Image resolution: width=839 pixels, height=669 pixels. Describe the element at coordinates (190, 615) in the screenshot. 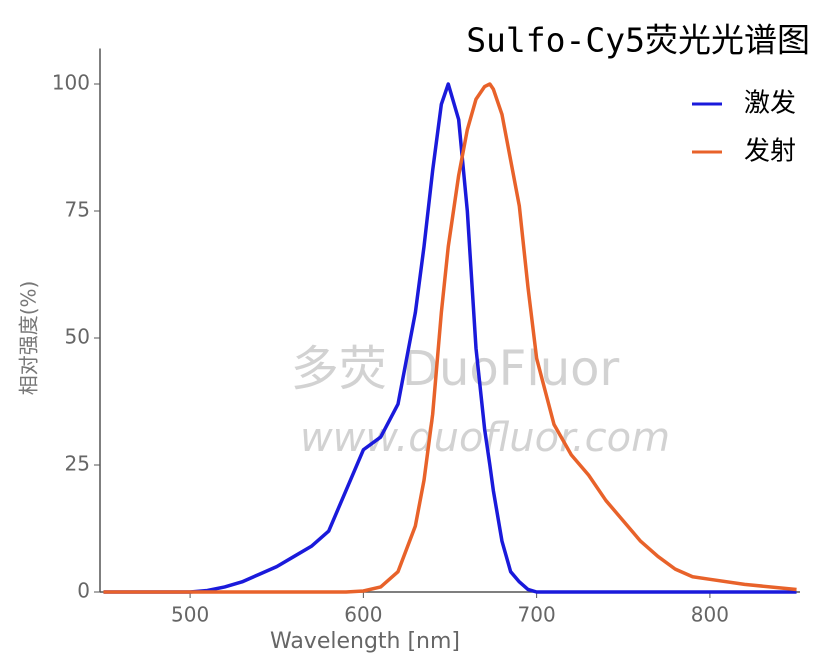

I see `x-tick-label: 500` at that location.